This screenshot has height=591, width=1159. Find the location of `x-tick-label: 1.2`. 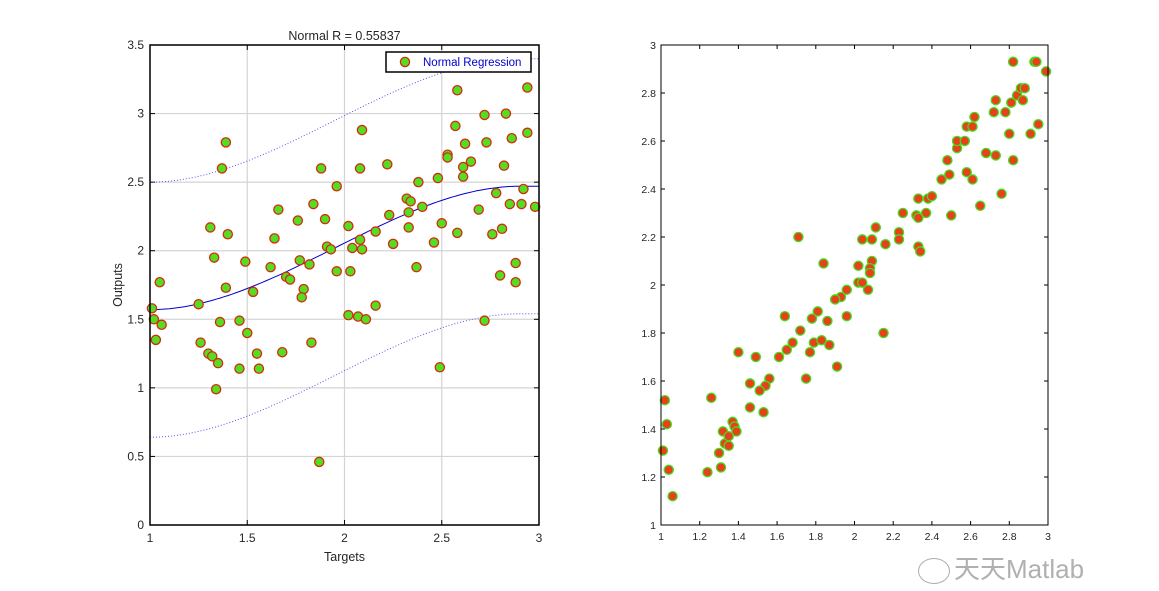

x-tick-label: 1.2 is located at coordinates (699, 537).